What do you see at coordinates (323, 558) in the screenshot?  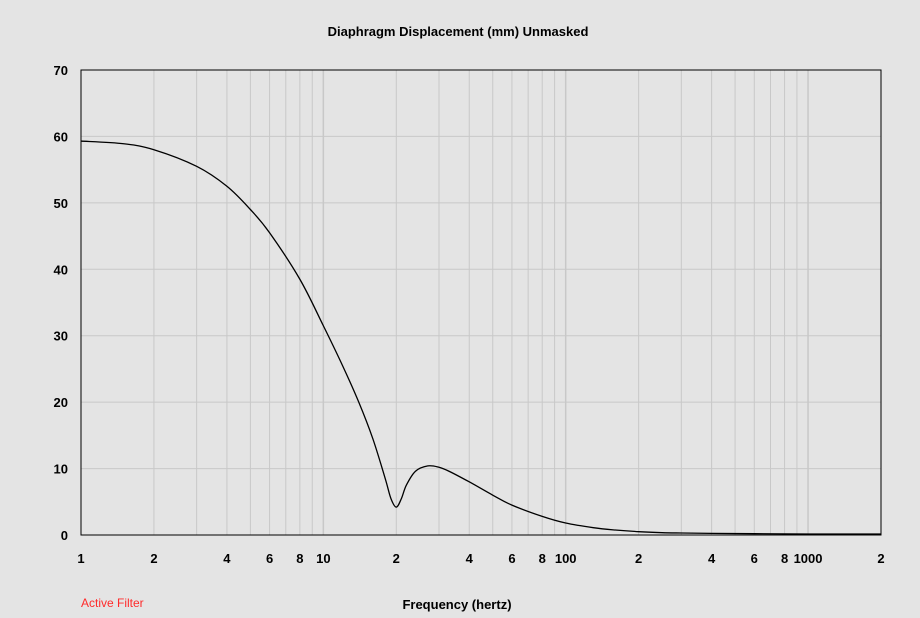 I see `x-tick-label: 10` at bounding box center [323, 558].